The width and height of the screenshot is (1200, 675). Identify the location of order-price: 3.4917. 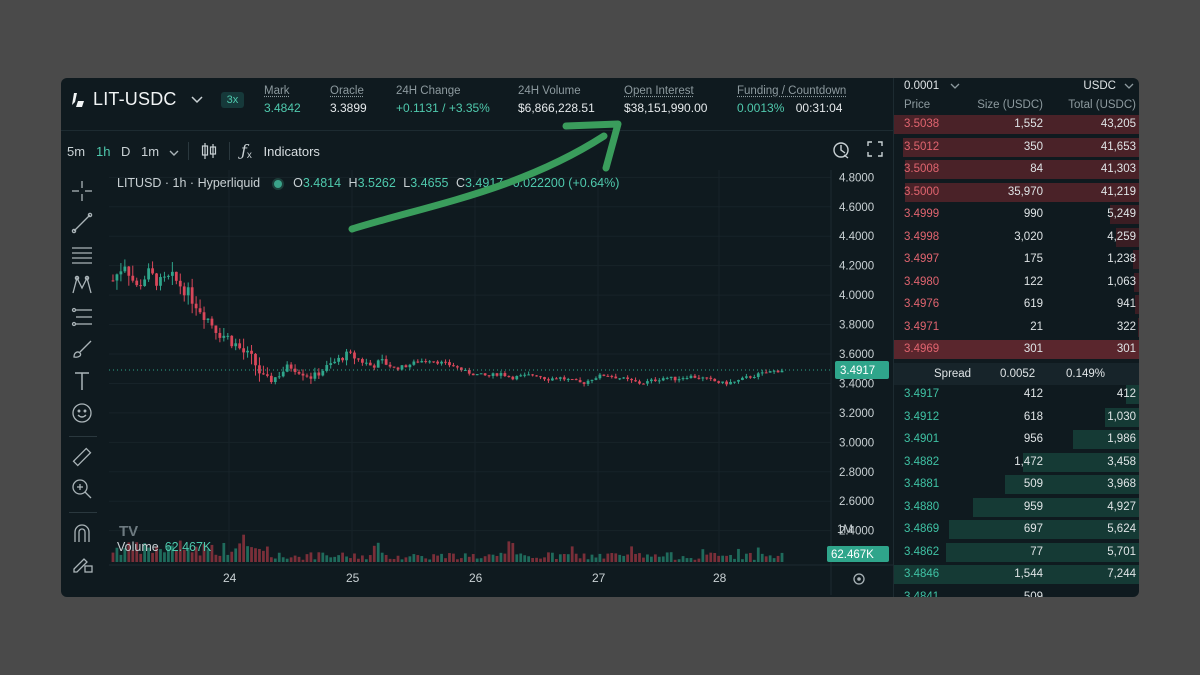
(922, 394).